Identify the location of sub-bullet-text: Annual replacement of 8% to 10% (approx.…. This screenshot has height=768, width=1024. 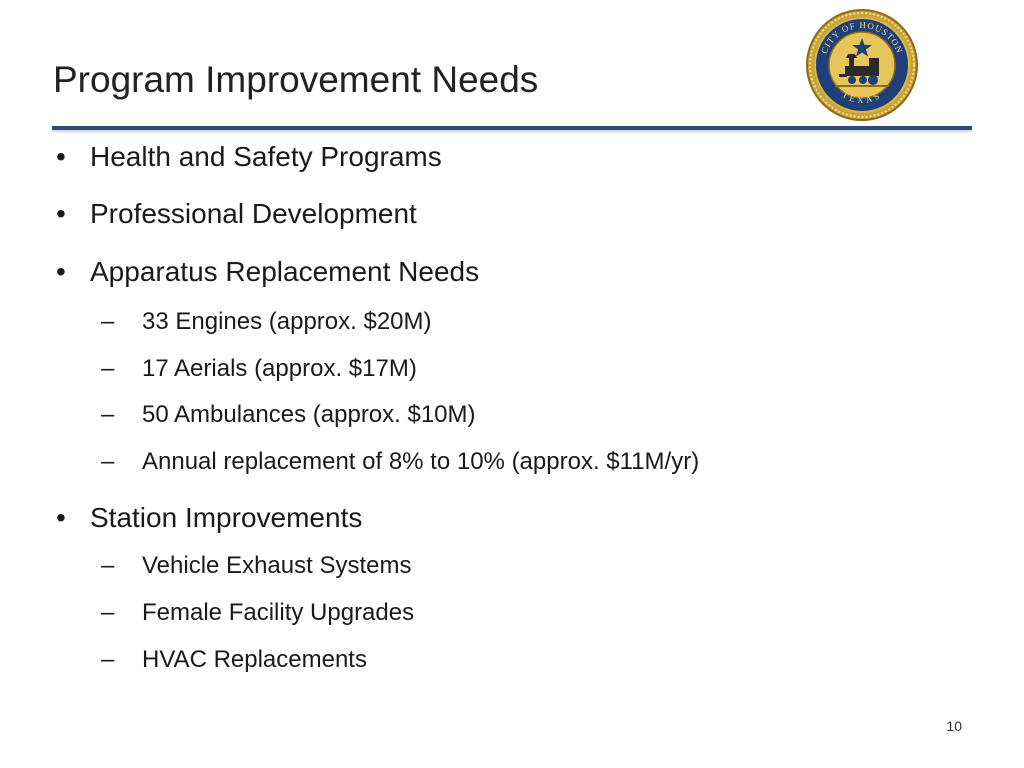
(421, 461).